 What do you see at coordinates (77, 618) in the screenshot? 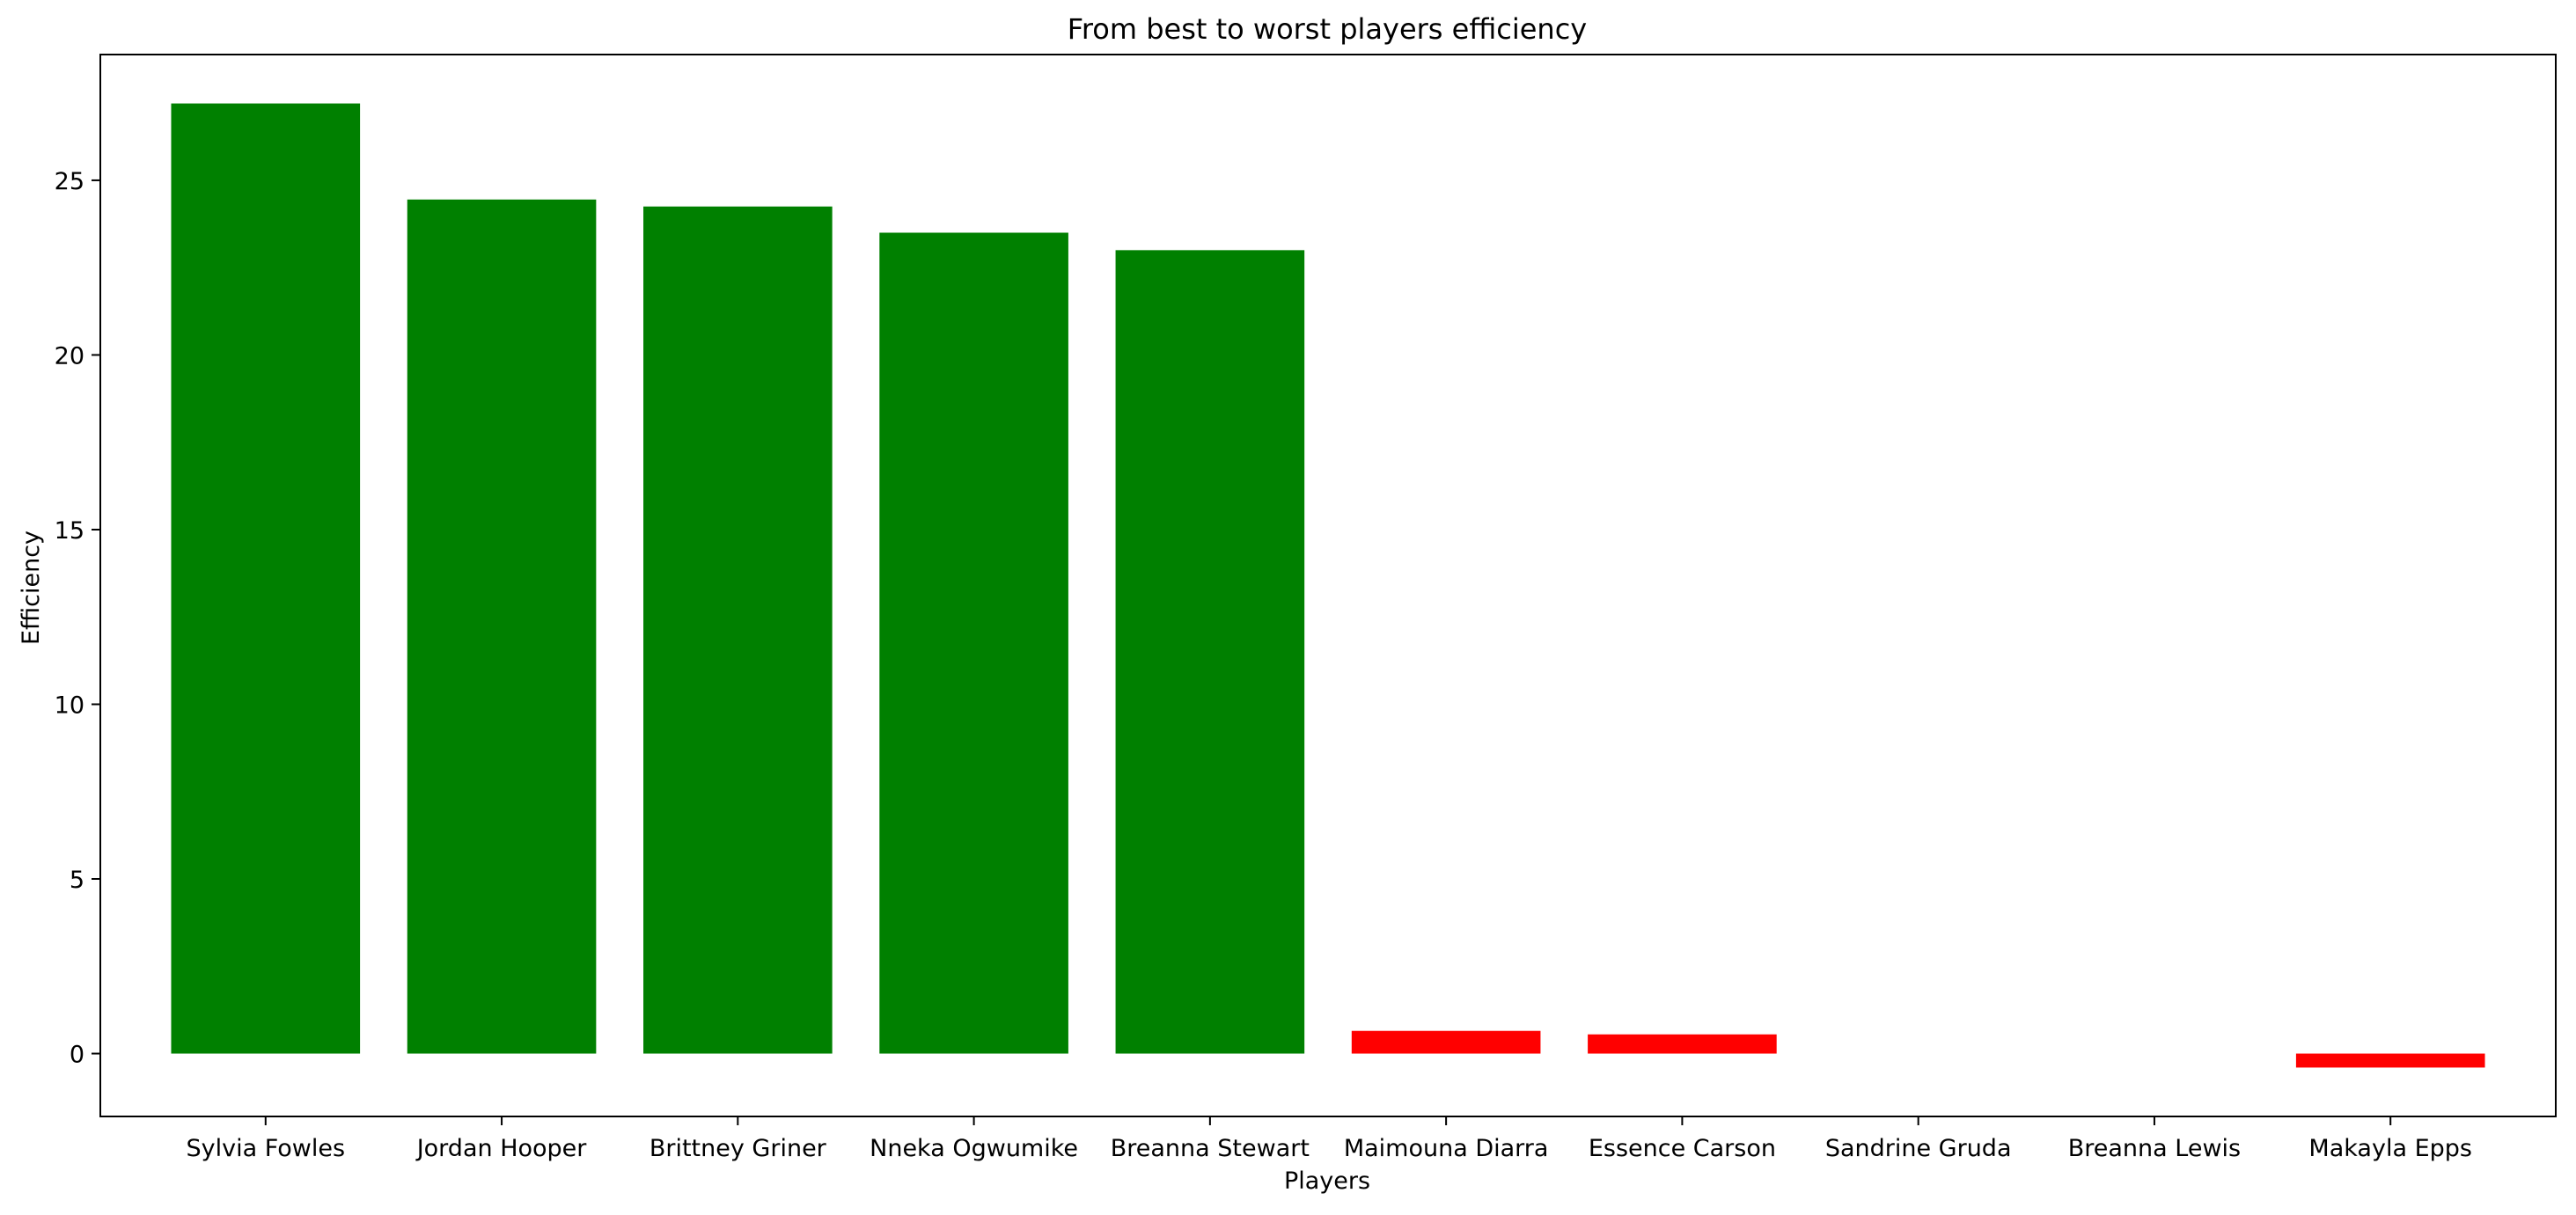
I see `y-axis: 0 5 10 15 20 25` at bounding box center [77, 618].